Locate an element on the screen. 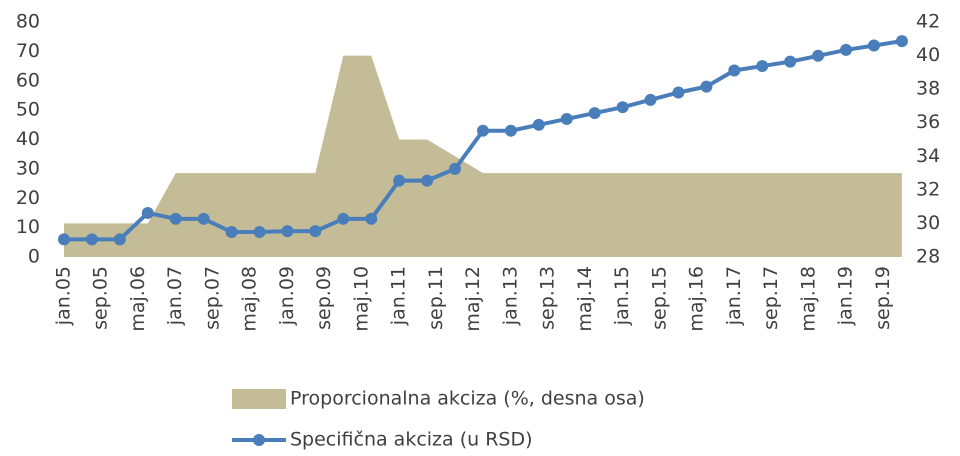  y2-tick-label: 28 is located at coordinates (928, 257).